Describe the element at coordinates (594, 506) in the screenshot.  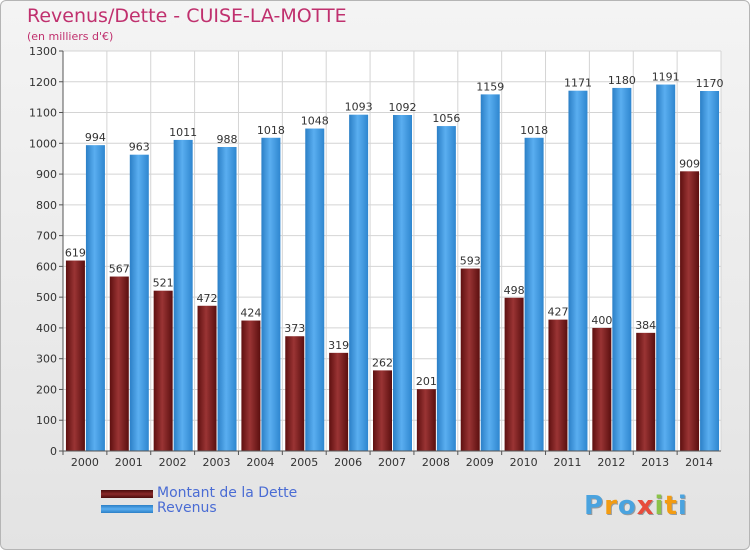
I see `logo-letter: P` at that location.